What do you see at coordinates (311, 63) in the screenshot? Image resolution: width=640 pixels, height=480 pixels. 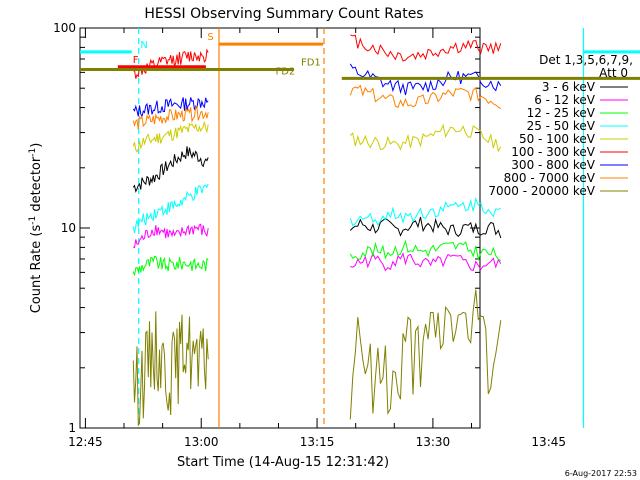 I see `flag-bar-label: FD1` at bounding box center [311, 63].